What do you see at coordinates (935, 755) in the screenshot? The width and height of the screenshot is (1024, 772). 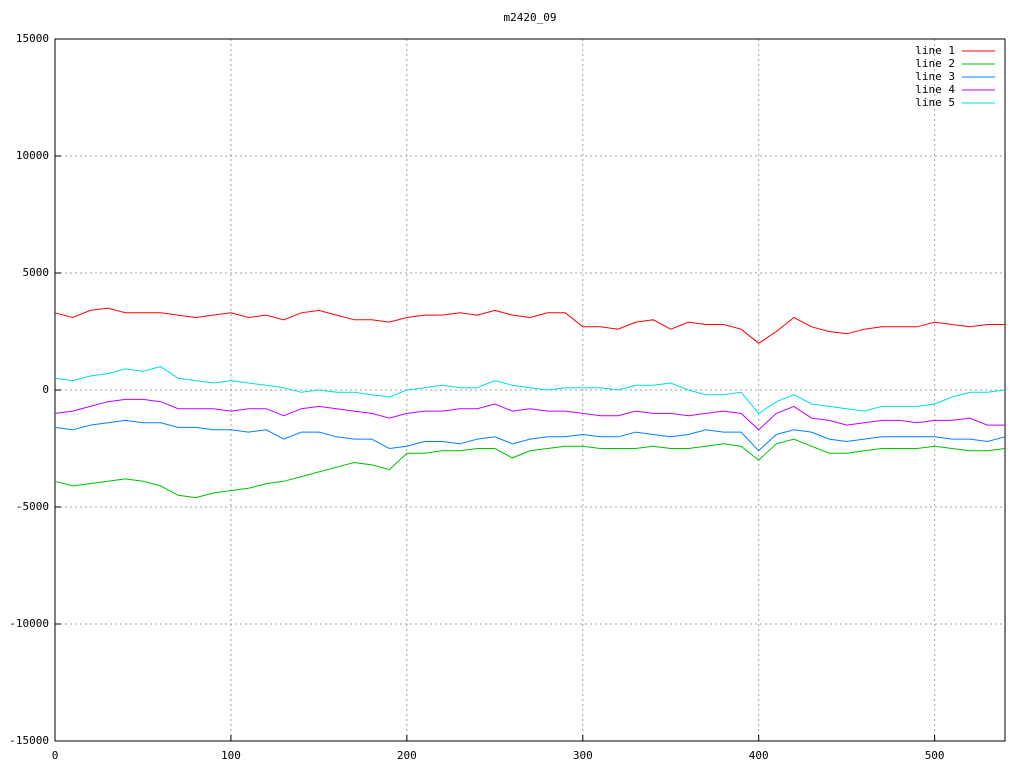 I see `x-tick-label: 500` at bounding box center [935, 755].